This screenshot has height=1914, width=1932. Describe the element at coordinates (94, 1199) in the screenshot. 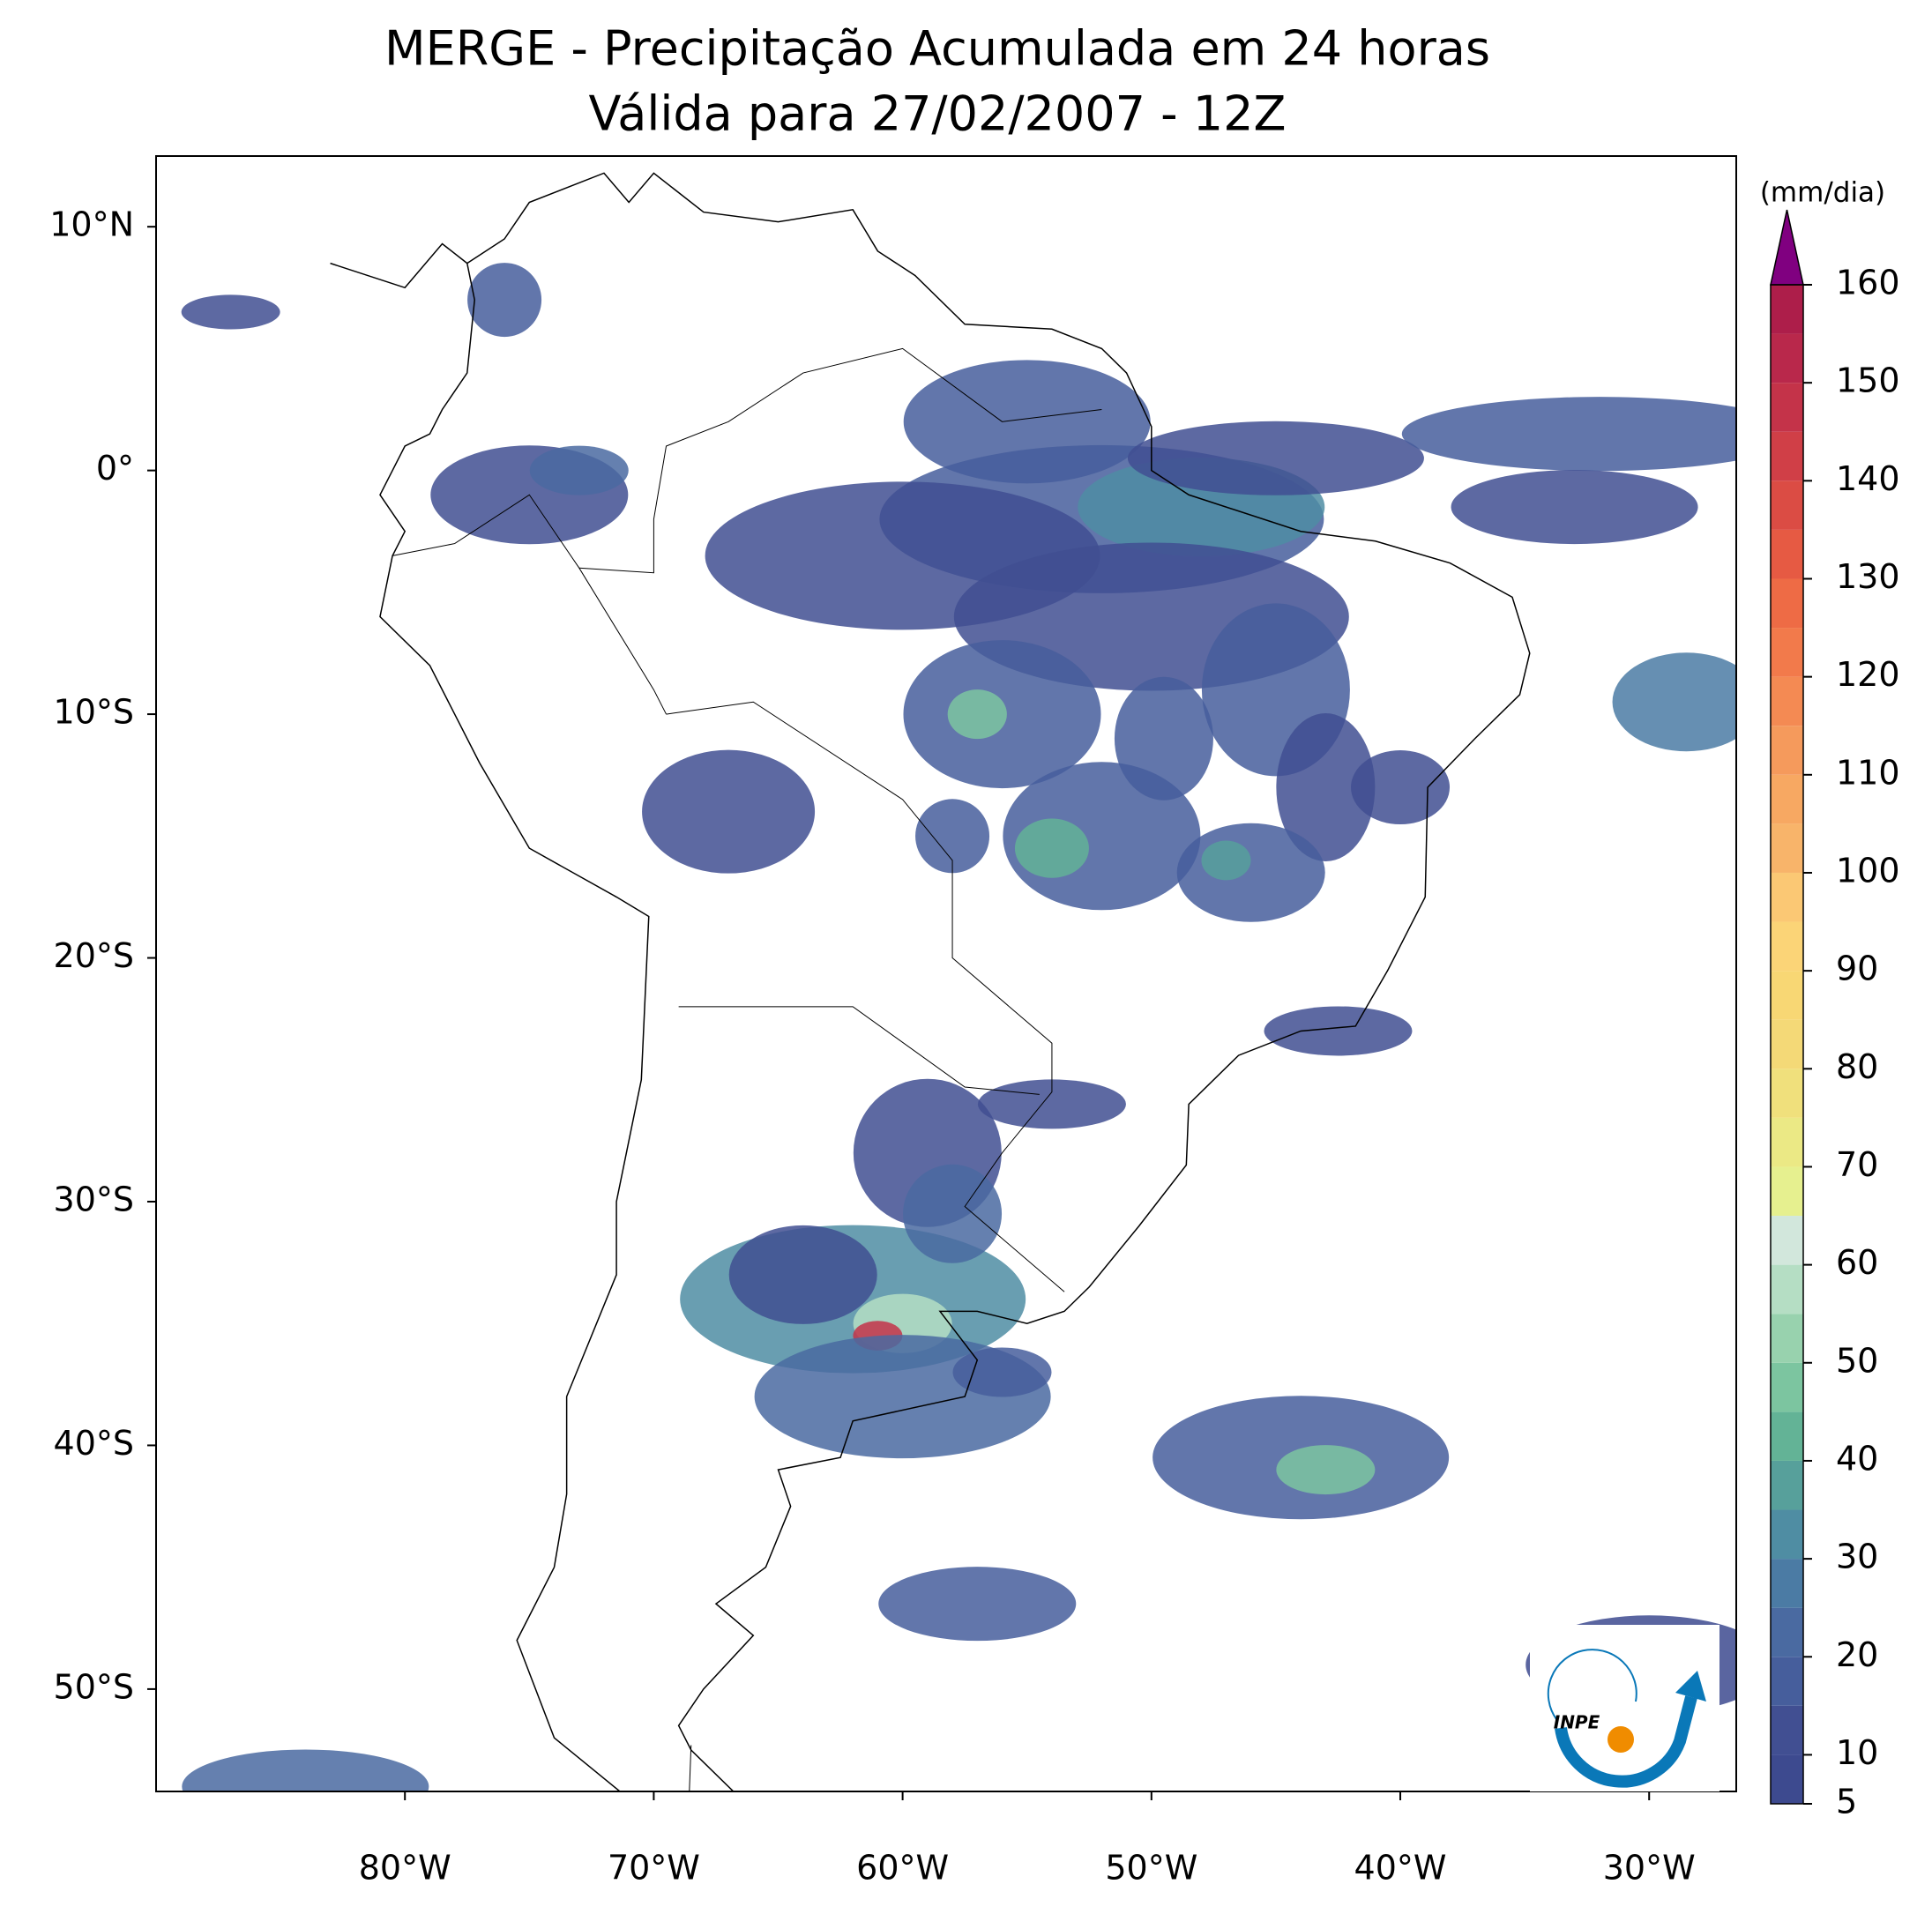

I see `y-tick-label: 30°S` at that location.